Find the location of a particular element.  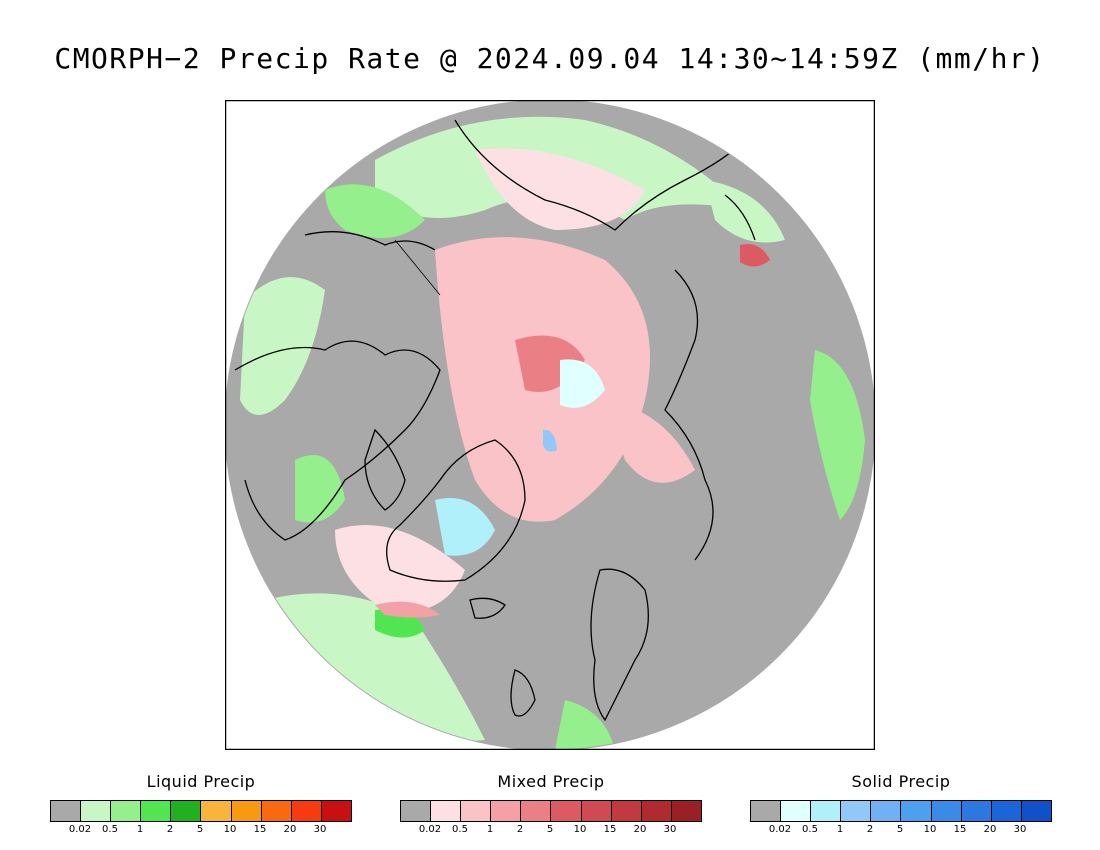

liquid-precip-region-west is located at coordinates (282, 346).